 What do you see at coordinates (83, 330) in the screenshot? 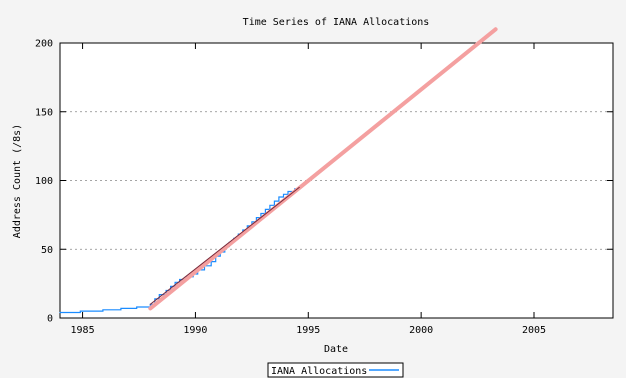
I see `x-tick-label: 1985` at bounding box center [83, 330].